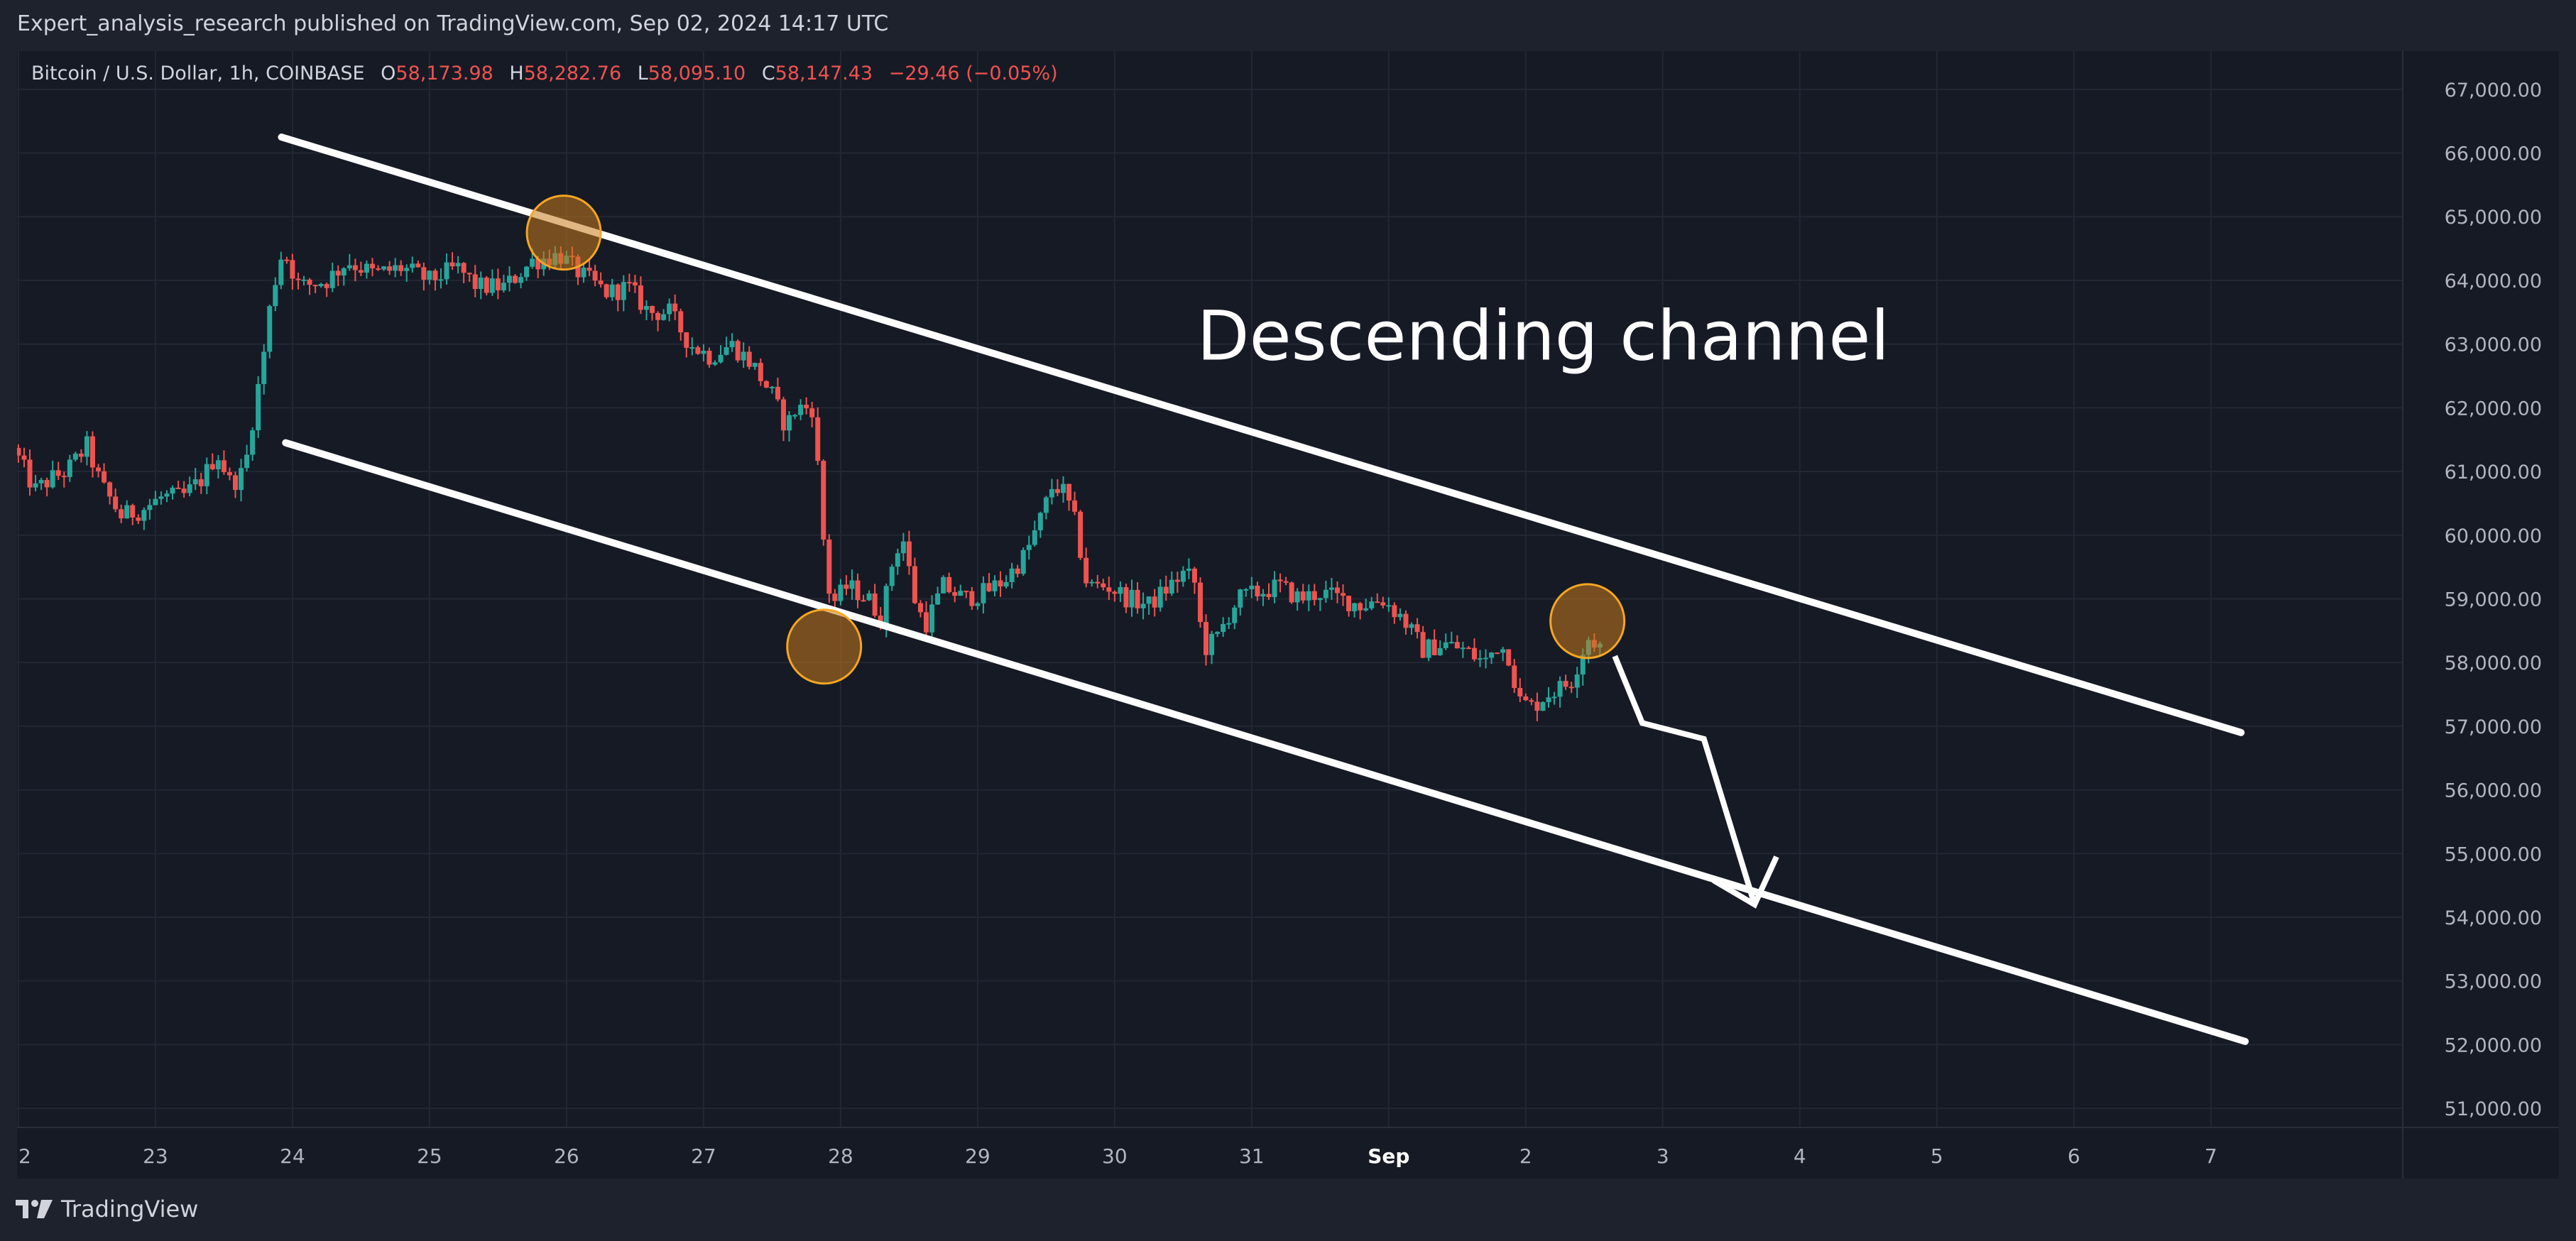 The width and height of the screenshot is (2576, 1241). I want to click on x-tick-label: 7, so click(2211, 1156).